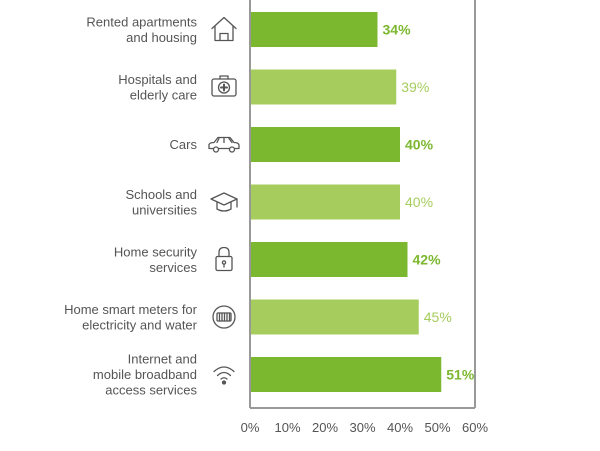  I want to click on value-label: 42%, so click(427, 260).